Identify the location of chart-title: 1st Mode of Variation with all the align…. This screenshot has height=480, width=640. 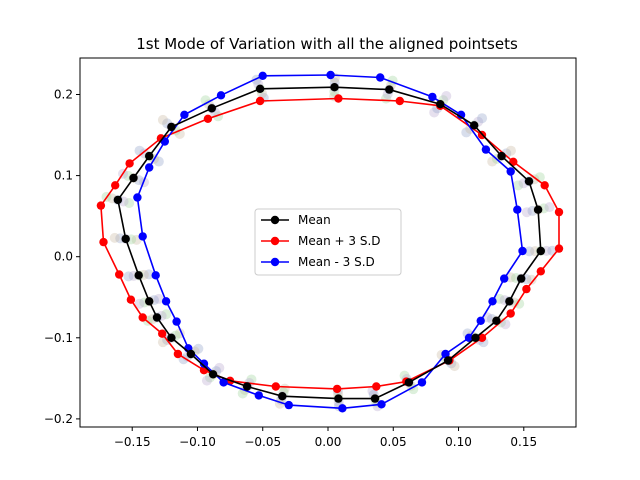
(327, 44).